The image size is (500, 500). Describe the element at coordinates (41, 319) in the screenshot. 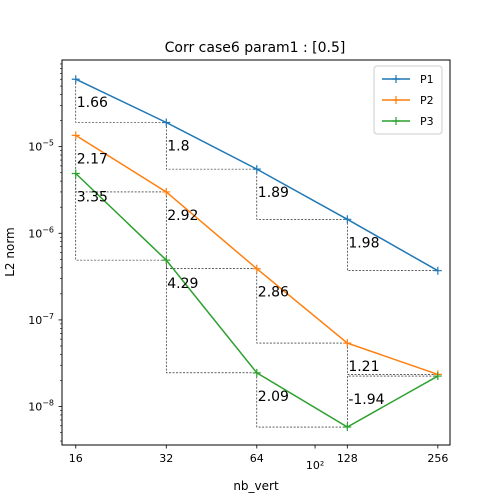

I see `y-tick-label: 10⁻⁷` at that location.